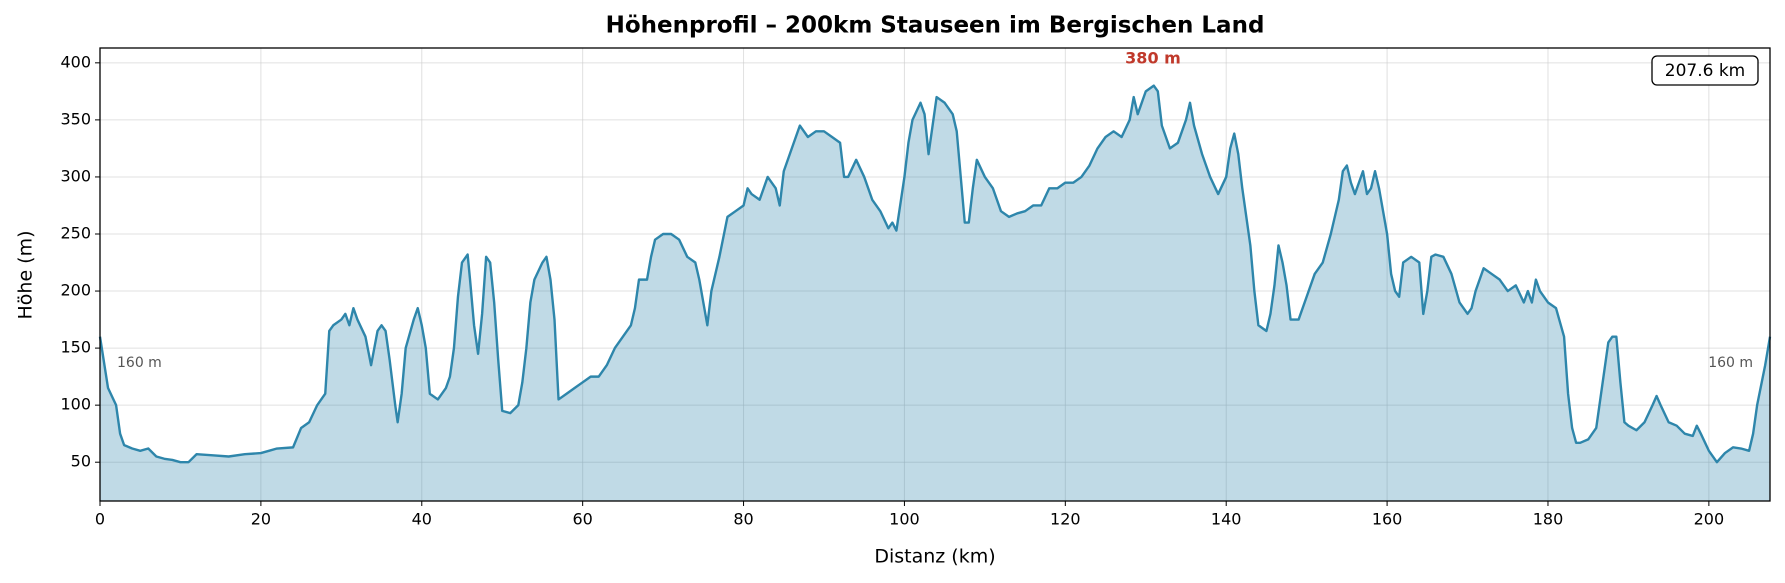 The height and width of the screenshot is (583, 1785). I want to click on y-tick-label: 150, so click(75, 347).